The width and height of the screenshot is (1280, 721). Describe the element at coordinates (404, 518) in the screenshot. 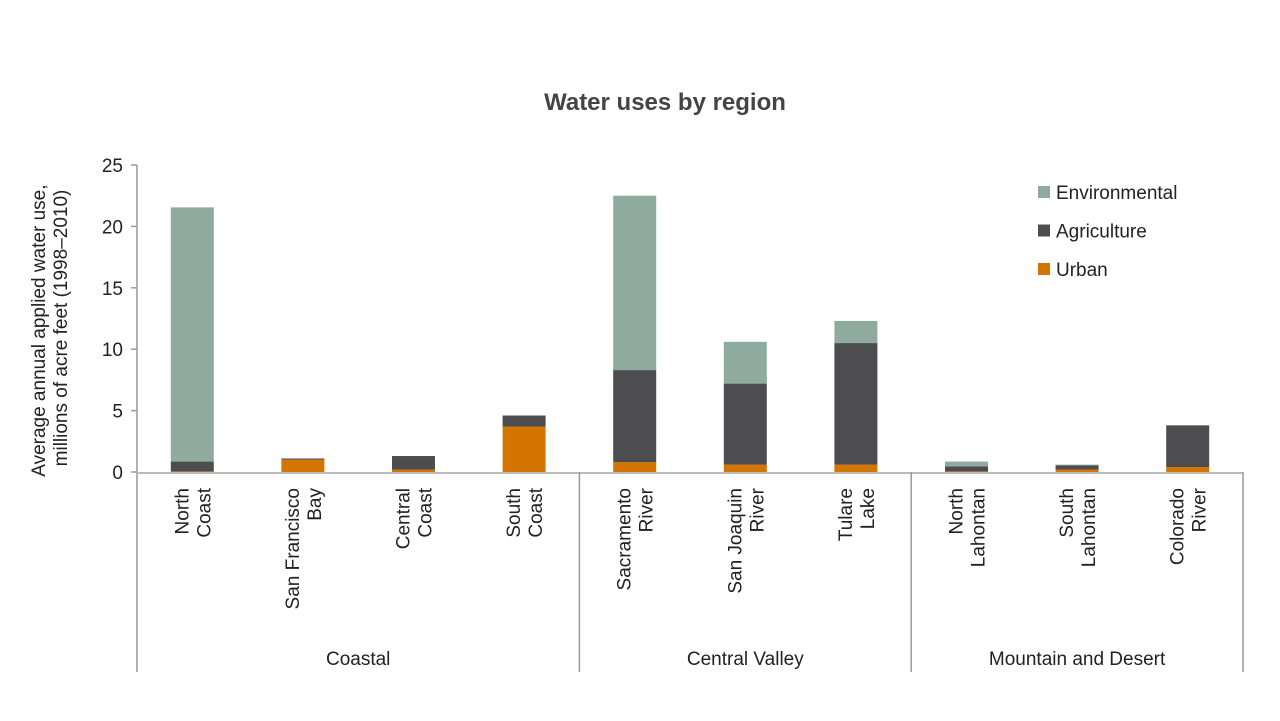

I see `category-label-line: Central` at that location.